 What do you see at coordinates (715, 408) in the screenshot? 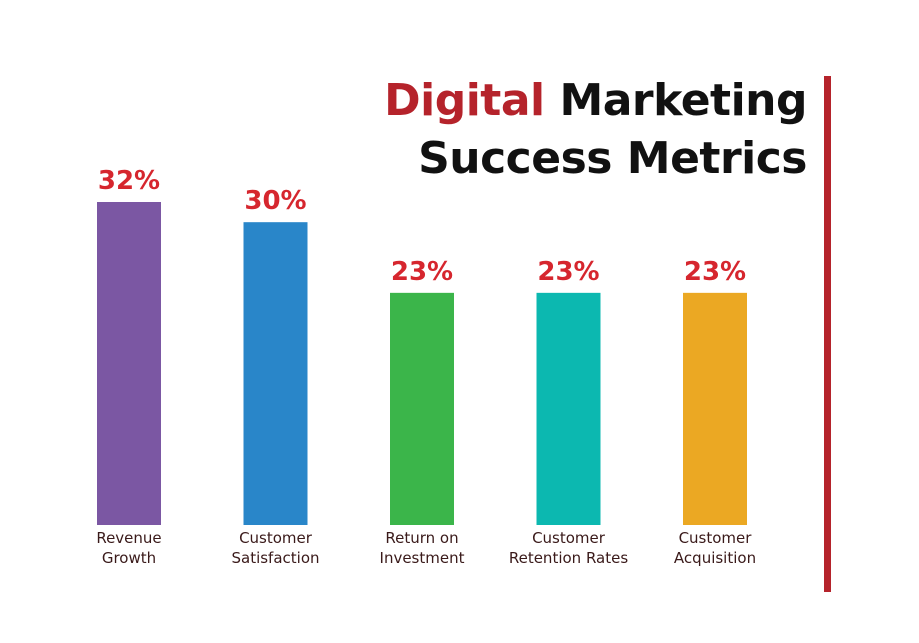
I see `bar-customer-acquisition` at bounding box center [715, 408].